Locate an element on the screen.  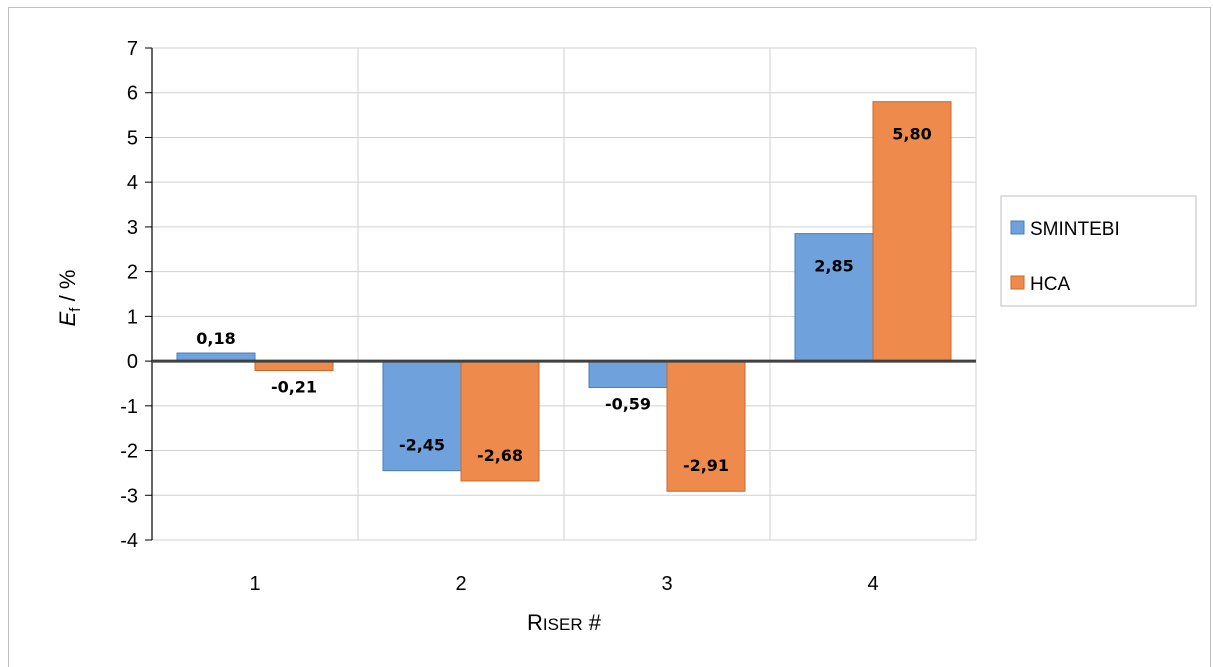
data-label-hca-1: -0,21 is located at coordinates (294, 386).